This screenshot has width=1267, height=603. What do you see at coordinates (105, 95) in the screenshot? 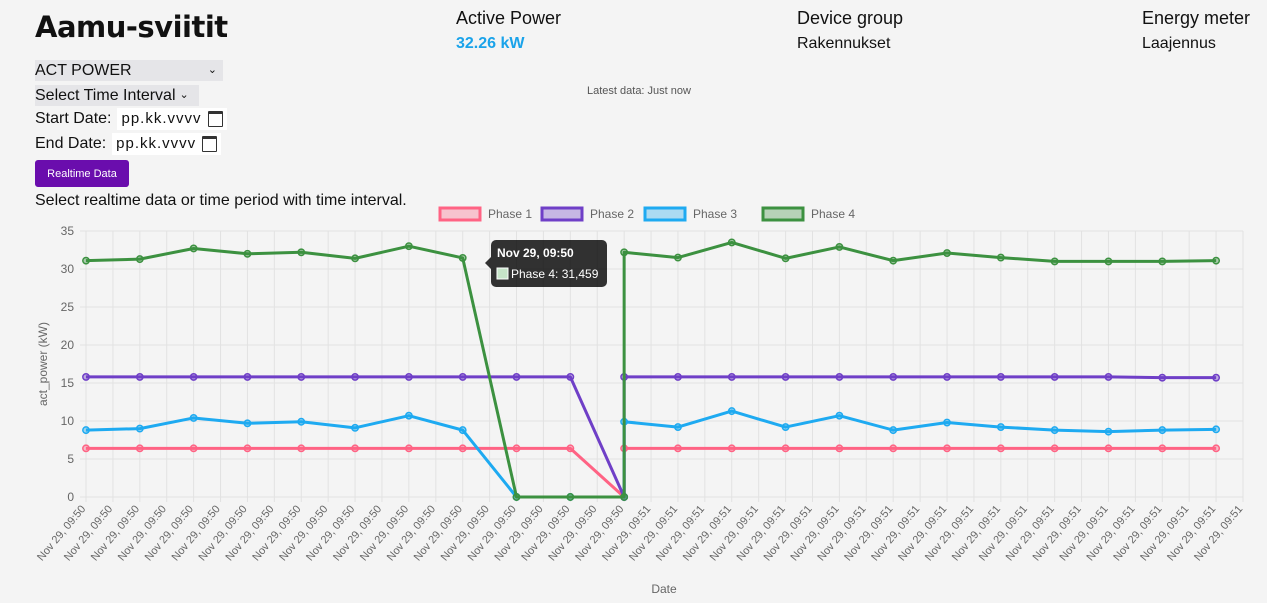
I see `time-interval-select-value: Select Time Interval` at bounding box center [105, 95].